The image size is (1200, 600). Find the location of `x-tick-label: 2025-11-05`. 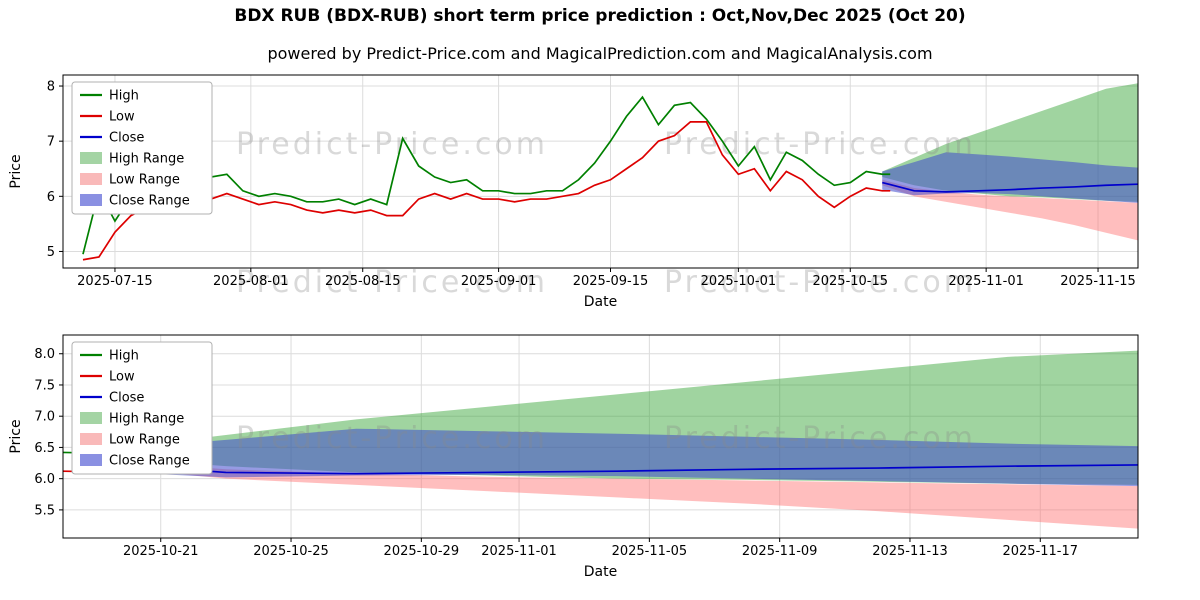

x-tick-label: 2025-11-05 is located at coordinates (650, 551).